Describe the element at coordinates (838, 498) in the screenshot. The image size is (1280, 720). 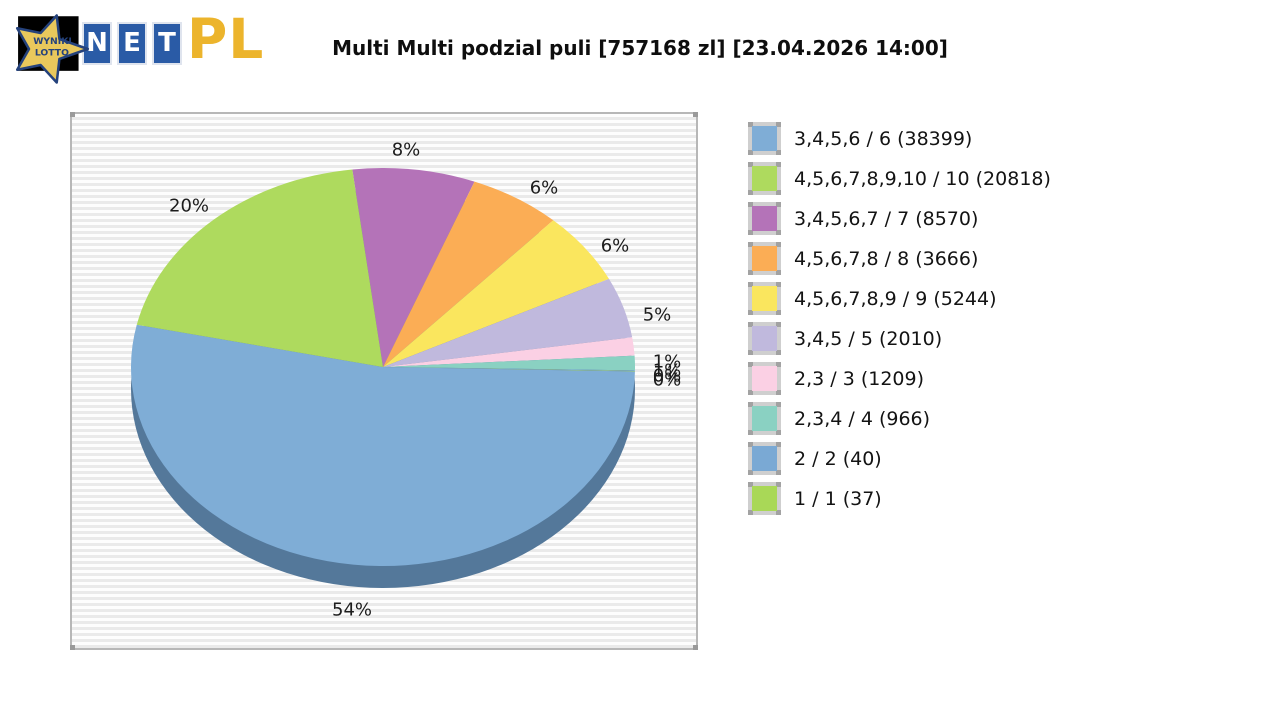
I see `legend-label: 1 / 1 (37)` at that location.